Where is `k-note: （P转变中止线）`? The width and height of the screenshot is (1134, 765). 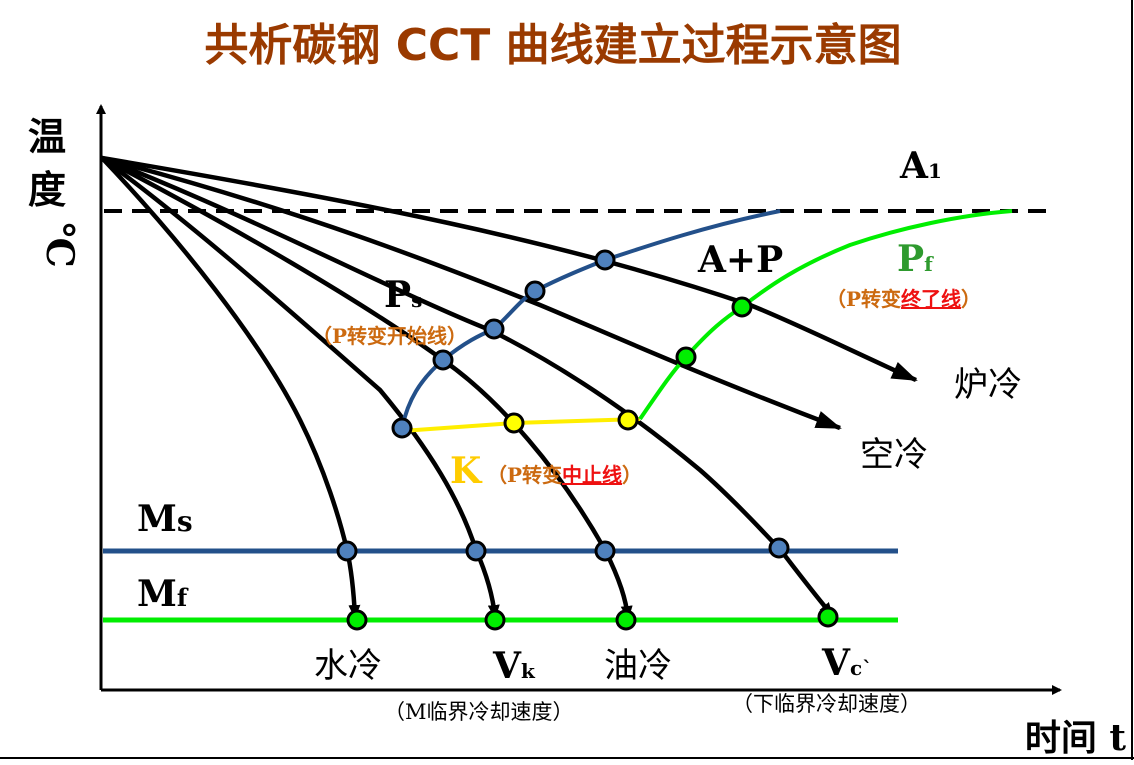
k-note: （P转变中止线） is located at coordinates (564, 475).